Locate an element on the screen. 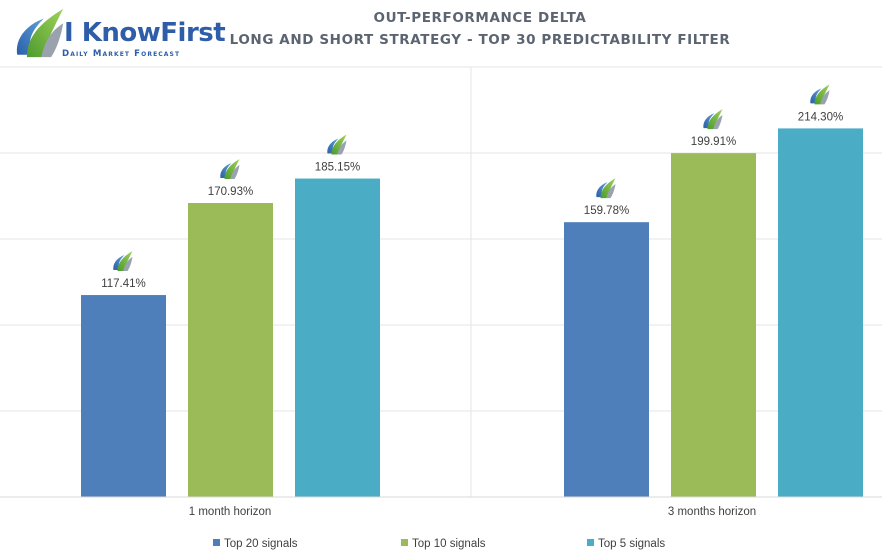 This screenshot has height=560, width=882. legend-label: Top 10 signals is located at coordinates (449, 544).